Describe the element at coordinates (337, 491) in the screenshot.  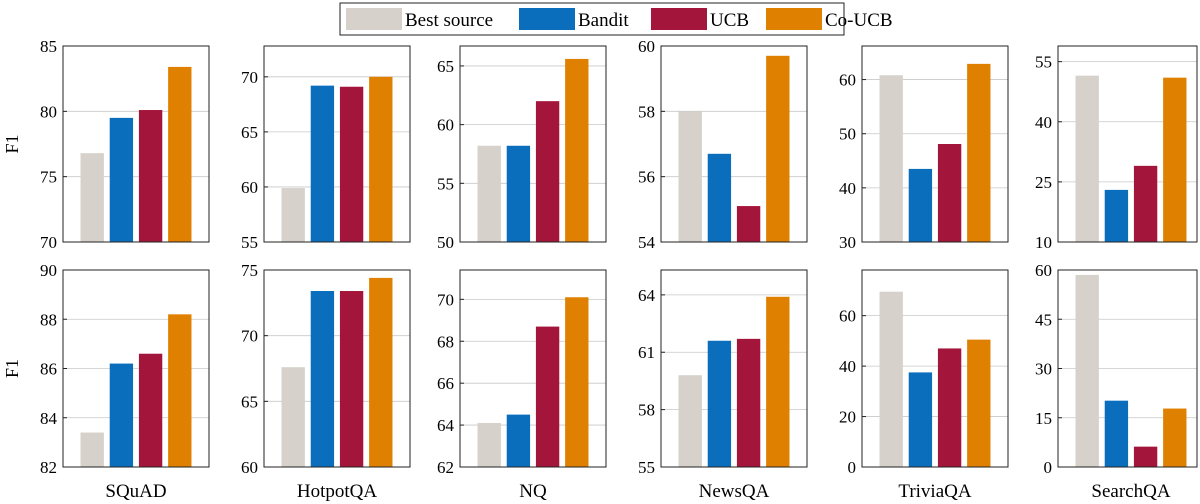
I see `x-axis-label: HotpotQA` at that location.